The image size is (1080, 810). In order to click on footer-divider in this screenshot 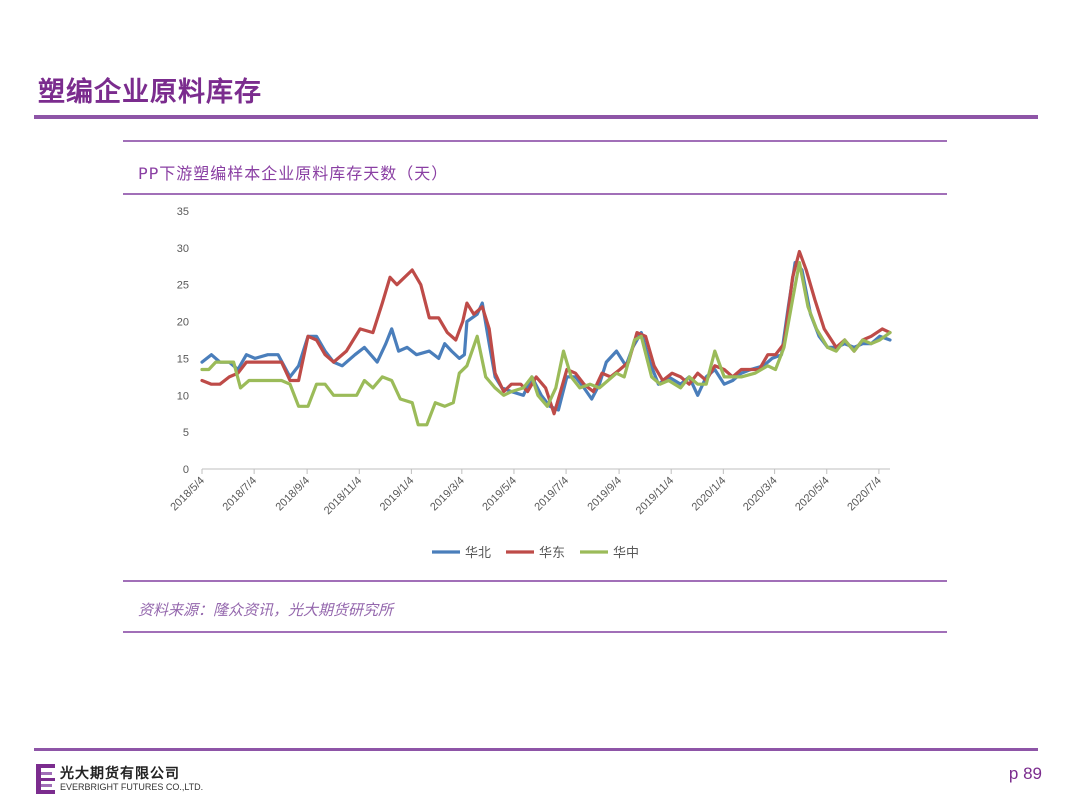, I will do `click(536, 749)`.